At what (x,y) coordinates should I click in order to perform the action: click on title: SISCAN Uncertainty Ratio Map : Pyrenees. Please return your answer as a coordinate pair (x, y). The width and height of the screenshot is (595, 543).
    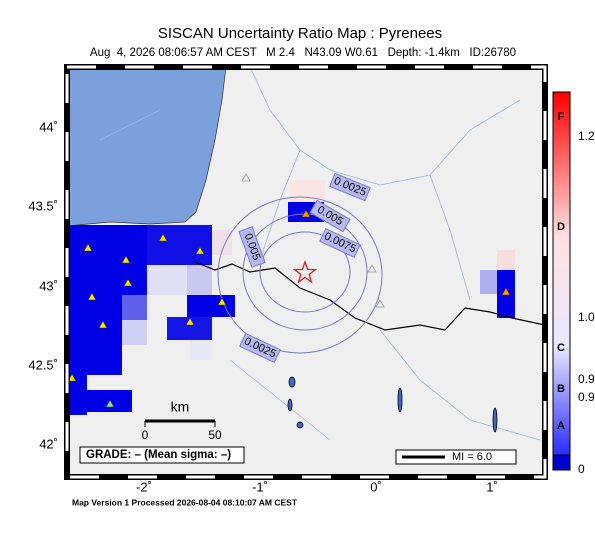
    Looking at the image, I should click on (300, 33).